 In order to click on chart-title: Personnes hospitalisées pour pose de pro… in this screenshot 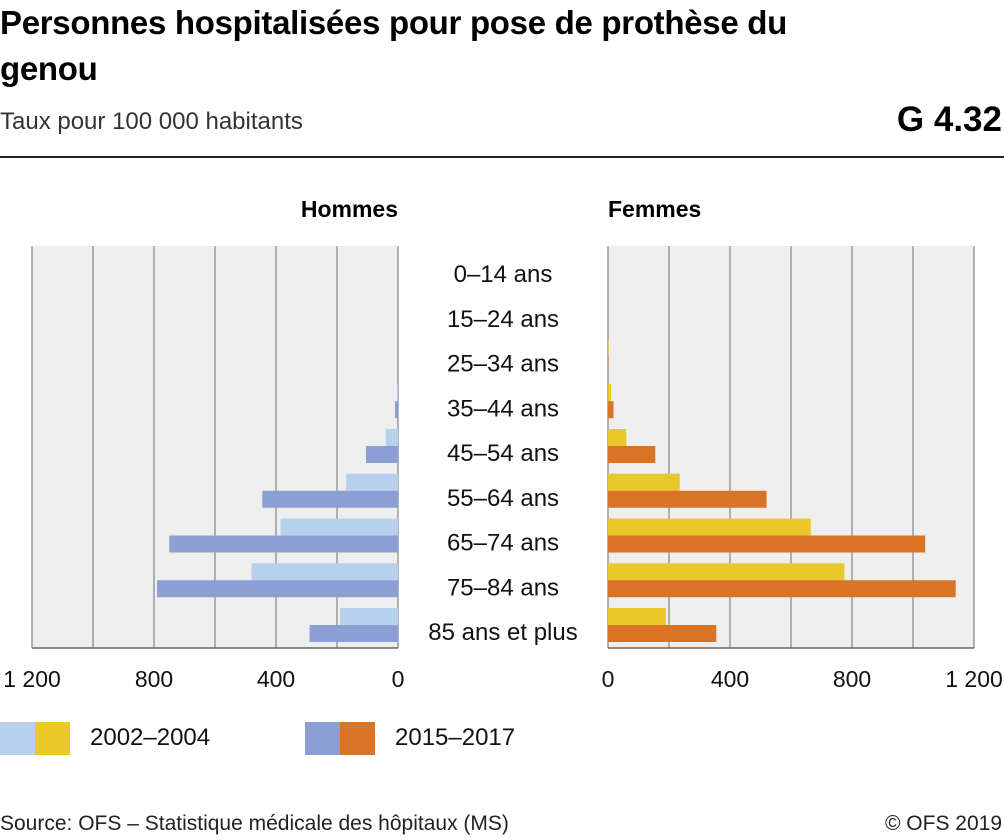, I will do `click(393, 45)`.